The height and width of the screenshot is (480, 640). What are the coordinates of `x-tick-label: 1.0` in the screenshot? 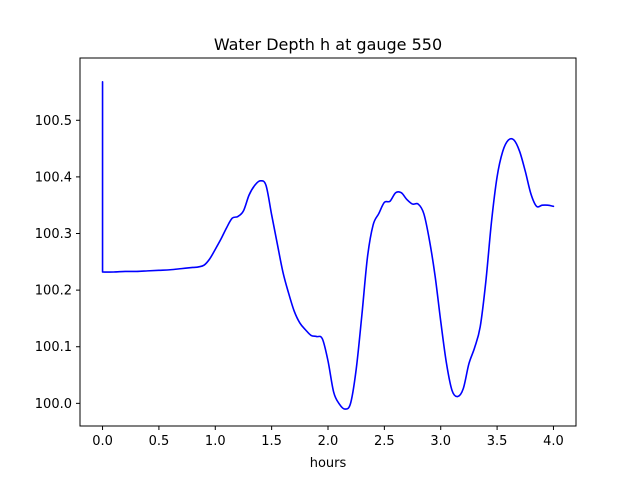 It's located at (215, 441).